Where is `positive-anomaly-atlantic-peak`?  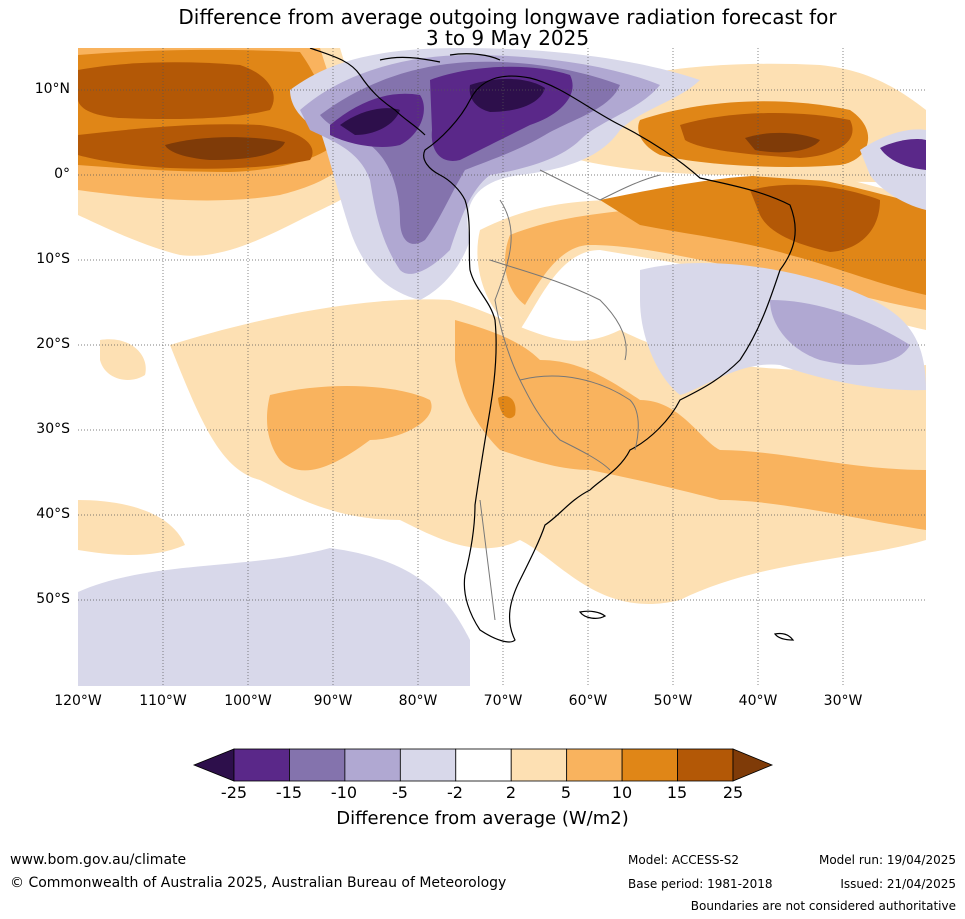 positive-anomaly-atlantic-peak is located at coordinates (782, 142).